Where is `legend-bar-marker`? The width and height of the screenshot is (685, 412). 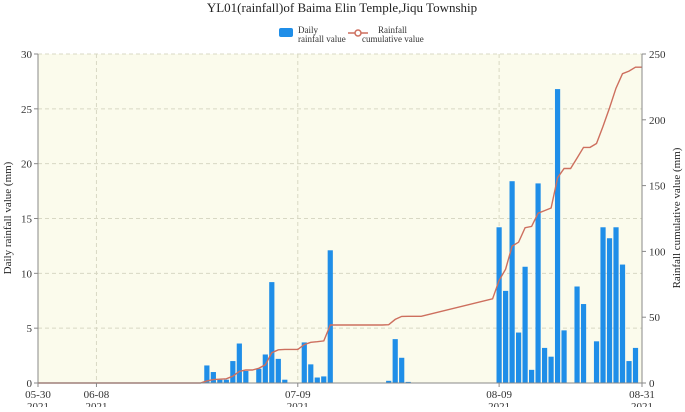 legend-bar-marker is located at coordinates (286, 32).